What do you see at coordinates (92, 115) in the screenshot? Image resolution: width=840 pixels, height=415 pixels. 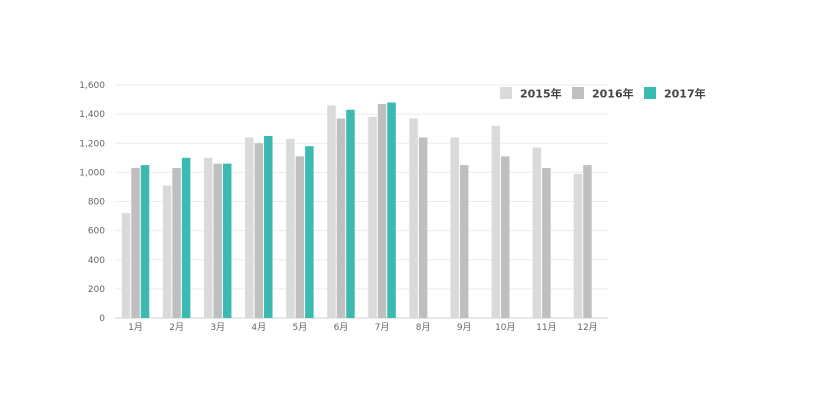 I see `y-tick-label: 1,400` at bounding box center [92, 115].